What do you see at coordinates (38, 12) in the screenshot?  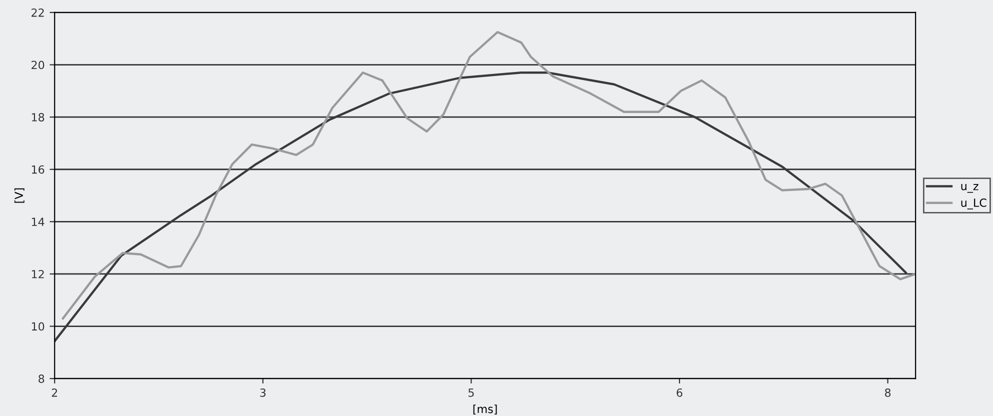 I see `y-tick-label: 22` at bounding box center [38, 12].